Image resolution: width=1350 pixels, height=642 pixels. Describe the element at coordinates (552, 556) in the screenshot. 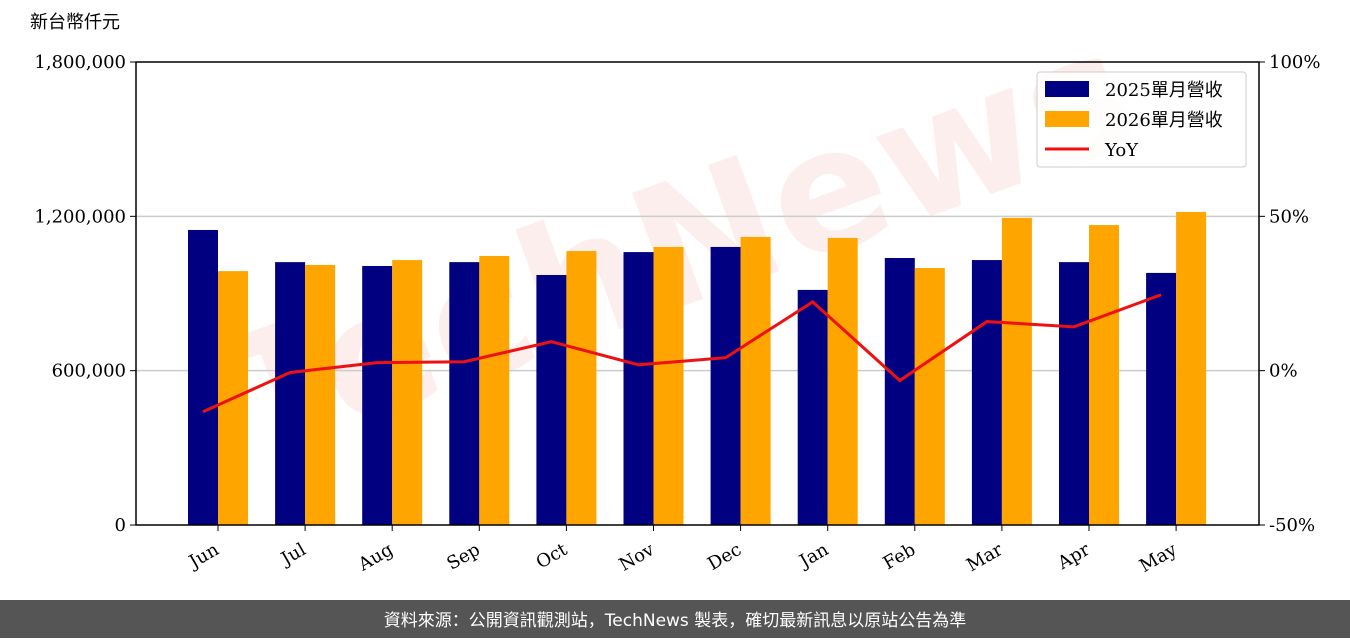

I see `x-tick-label: Oct` at that location.